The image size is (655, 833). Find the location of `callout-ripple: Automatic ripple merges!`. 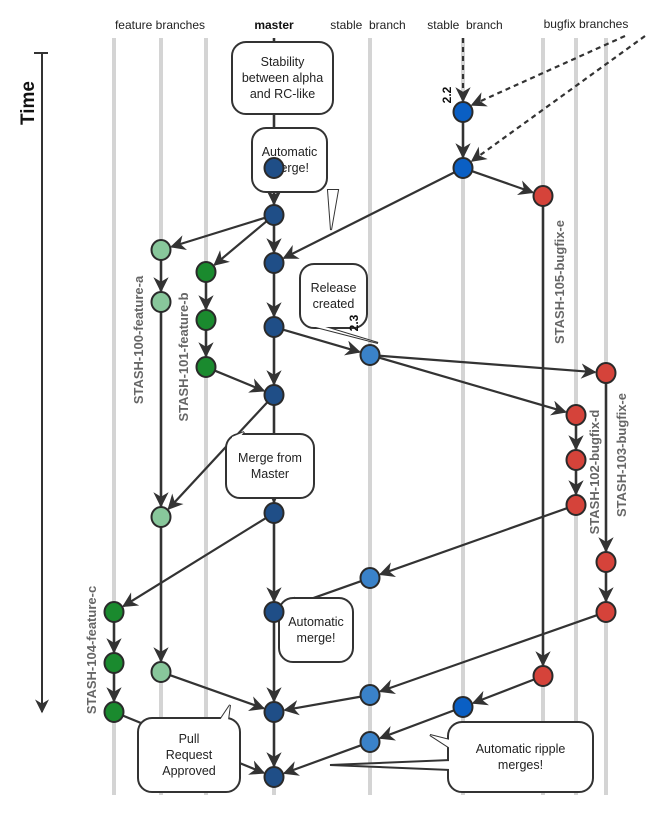

callout-ripple: Automatic ripple merges! is located at coordinates (511, 757).